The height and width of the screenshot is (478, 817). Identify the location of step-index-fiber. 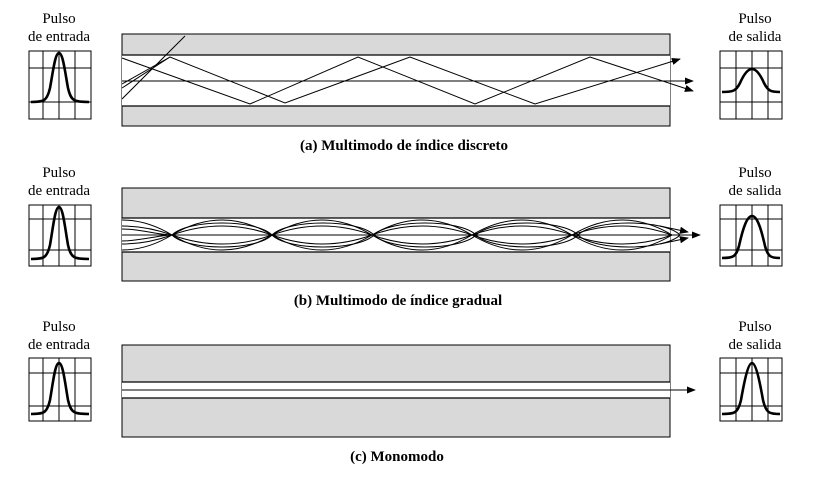
(407, 80).